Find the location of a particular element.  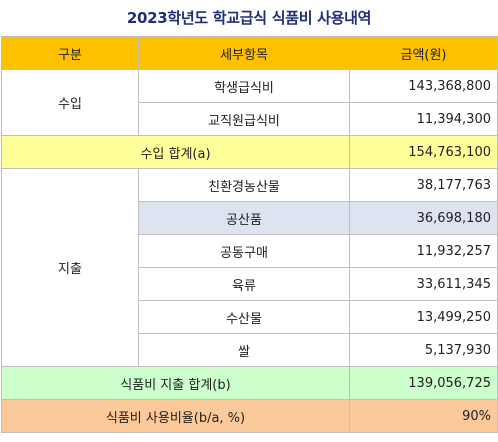

item-cell: 학생급식비 is located at coordinates (244, 86).